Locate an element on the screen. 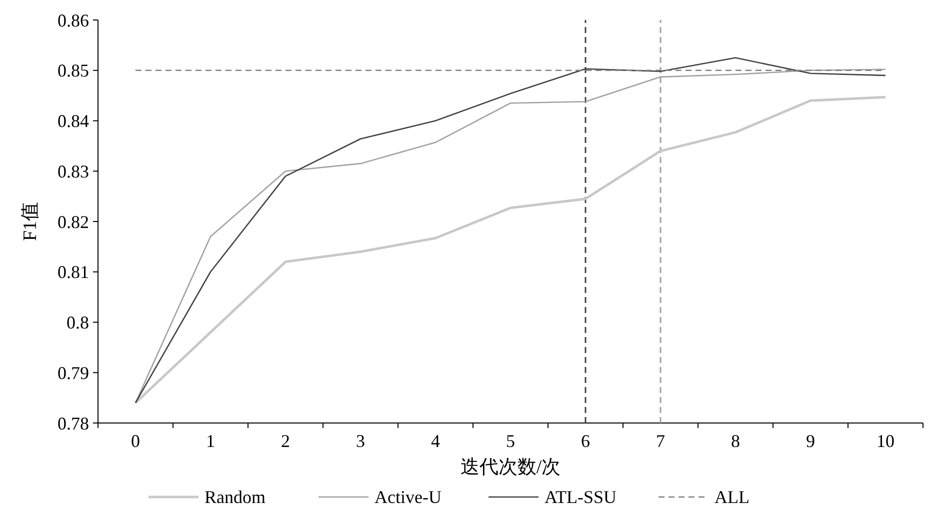 This screenshot has width=937, height=521. y-axis-title: F1值 is located at coordinates (30, 222).